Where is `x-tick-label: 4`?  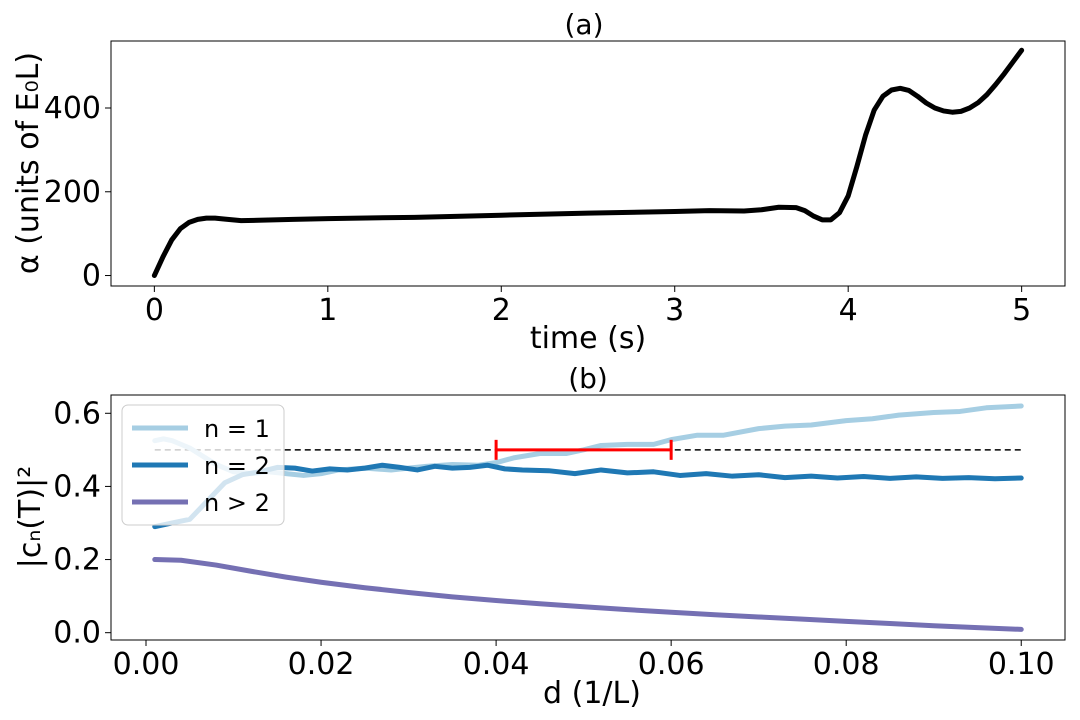
x-tick-label: 4 is located at coordinates (848, 310).